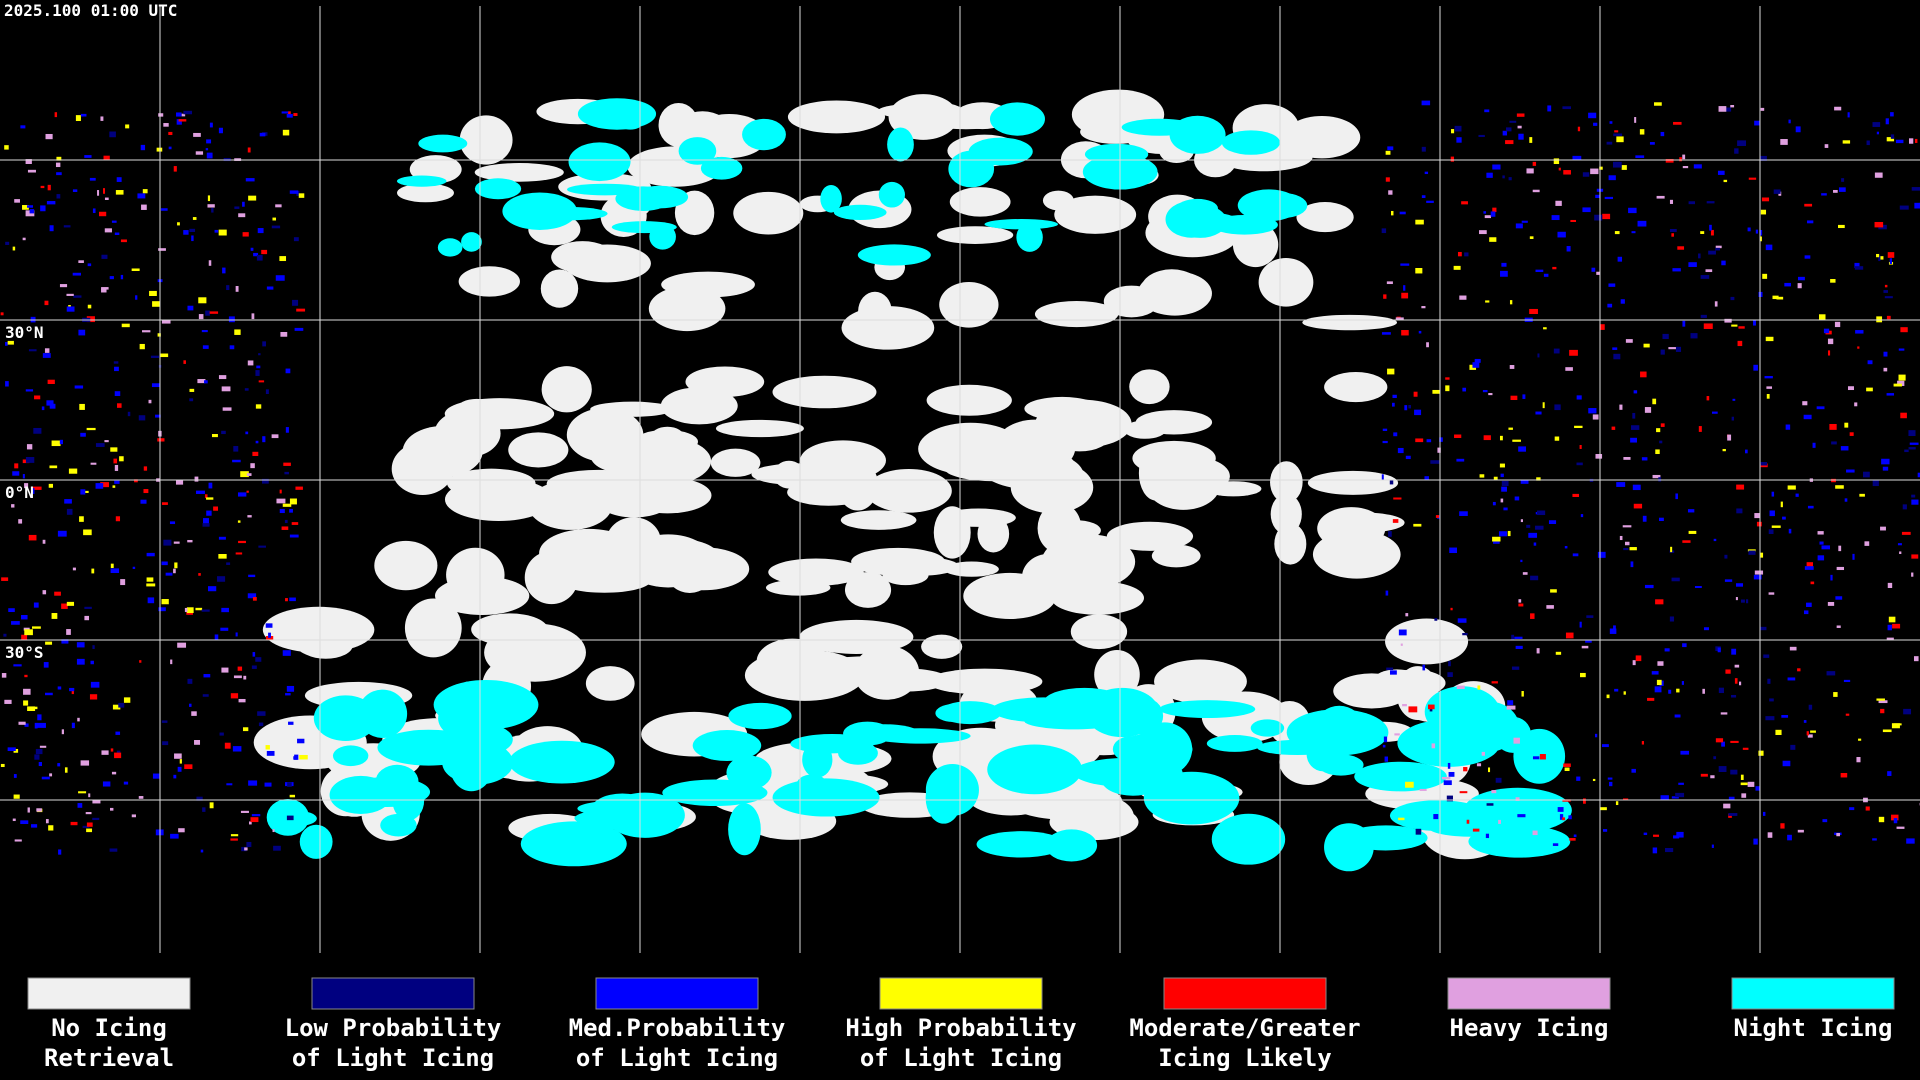 The image size is (1920, 1080). What do you see at coordinates (109, 1028) in the screenshot?
I see `legend-label: No Icing` at bounding box center [109, 1028].